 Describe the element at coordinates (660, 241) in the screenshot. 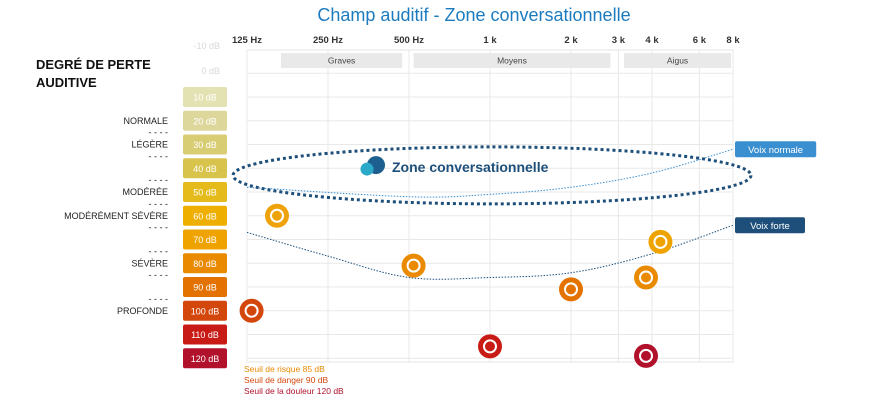

I see `faucet-icon` at that location.